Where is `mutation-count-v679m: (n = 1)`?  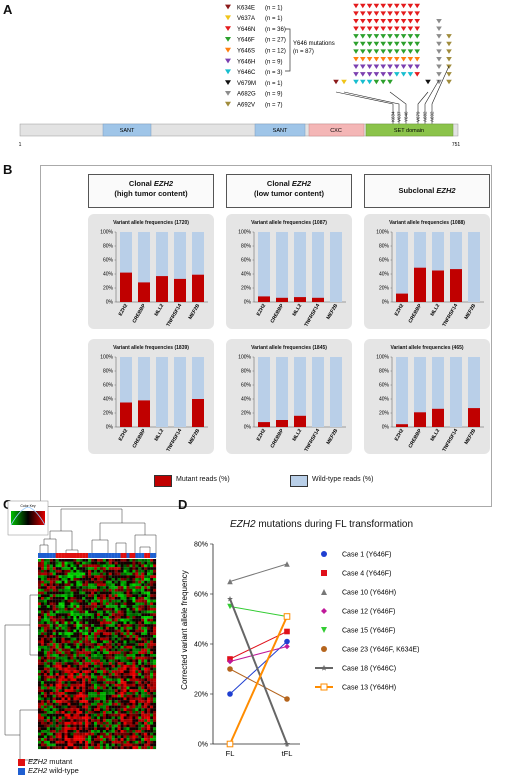
mutation-count-v679m: (n = 1) is located at coordinates (274, 84).